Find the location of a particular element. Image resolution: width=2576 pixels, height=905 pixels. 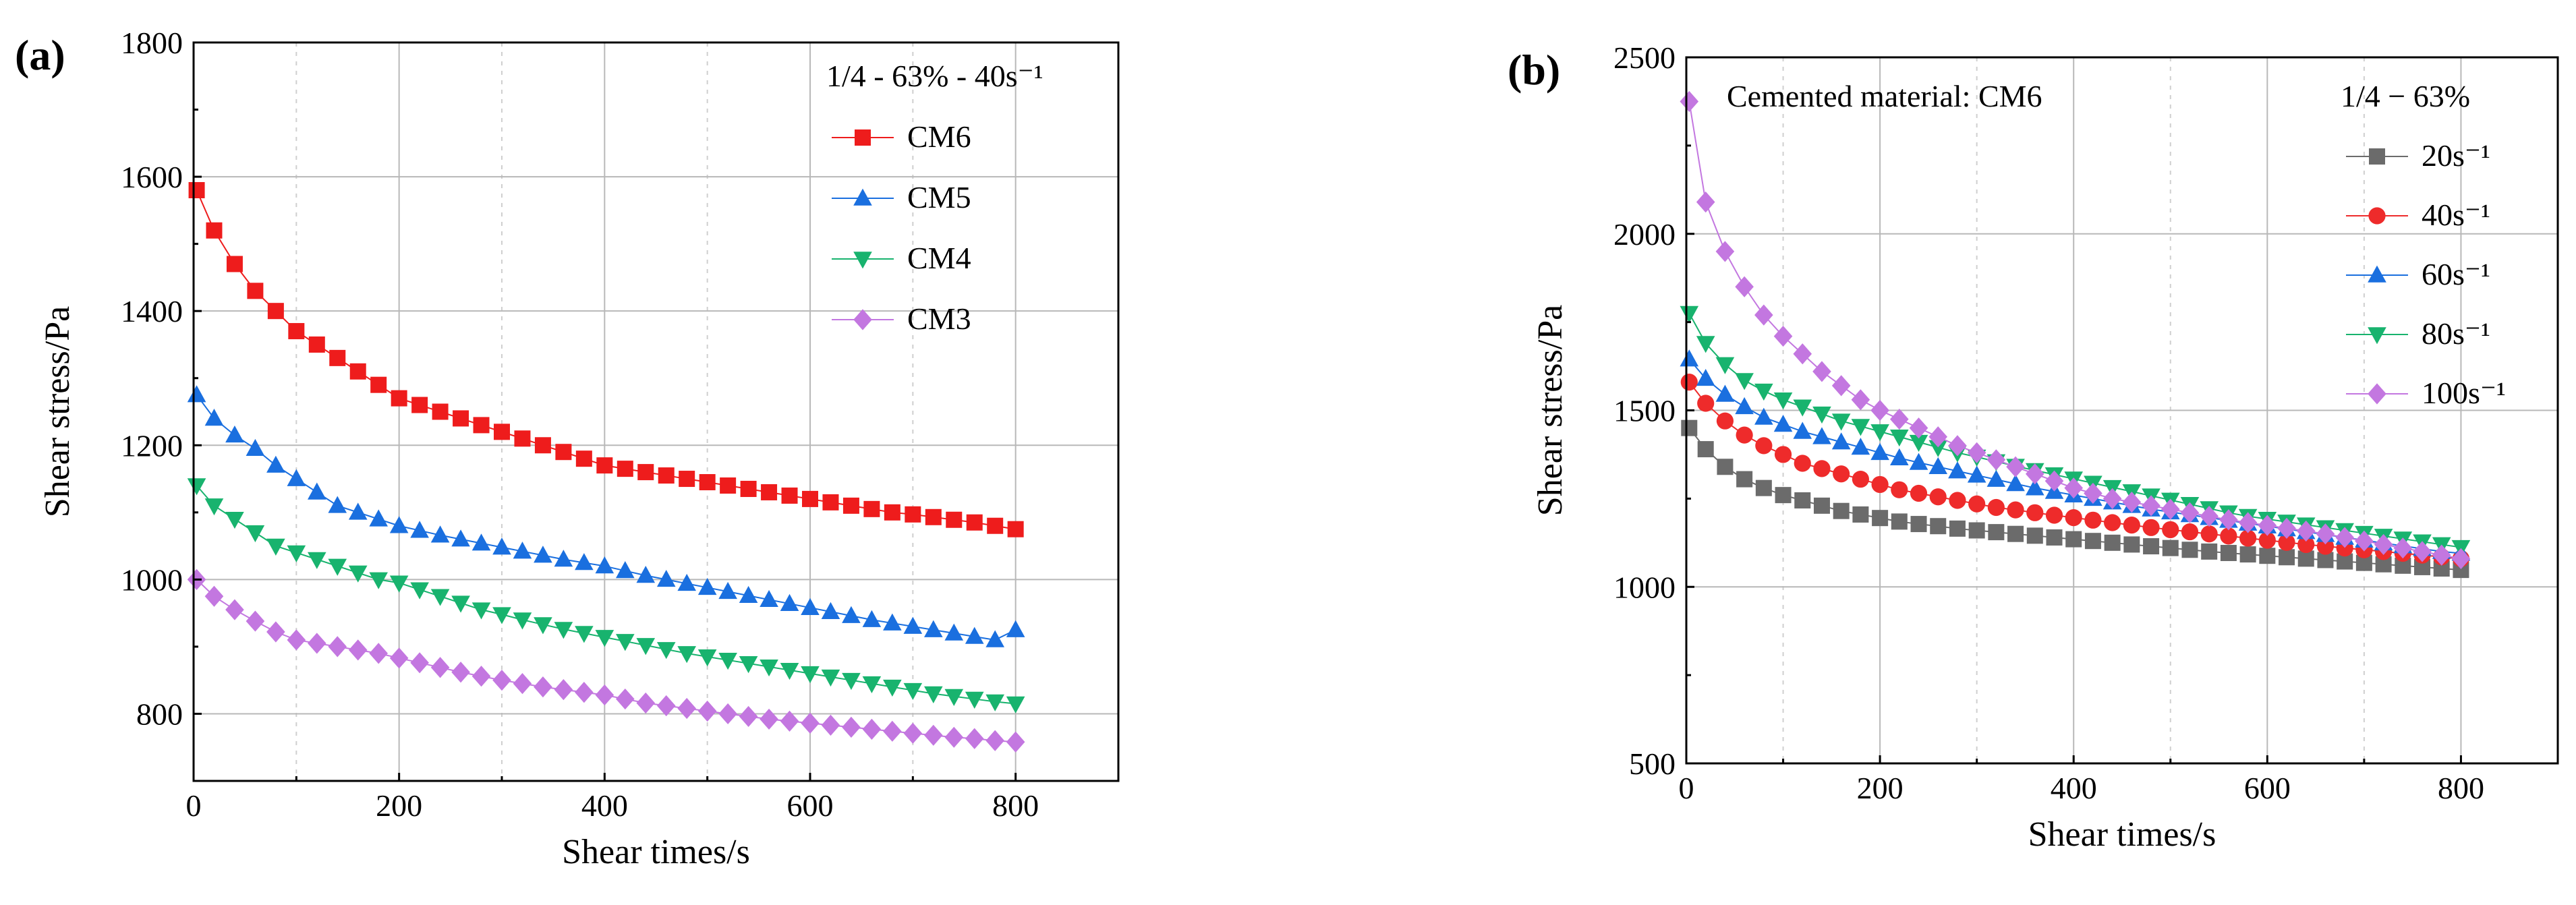

legend-label: CM5 is located at coordinates (939, 197).